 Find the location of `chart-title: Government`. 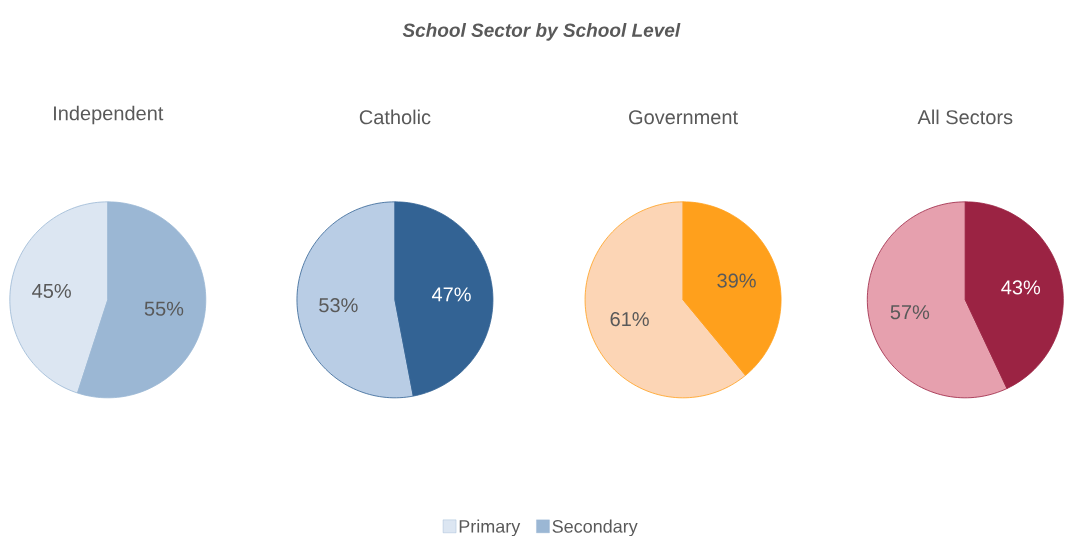

chart-title: Government is located at coordinates (683, 117).